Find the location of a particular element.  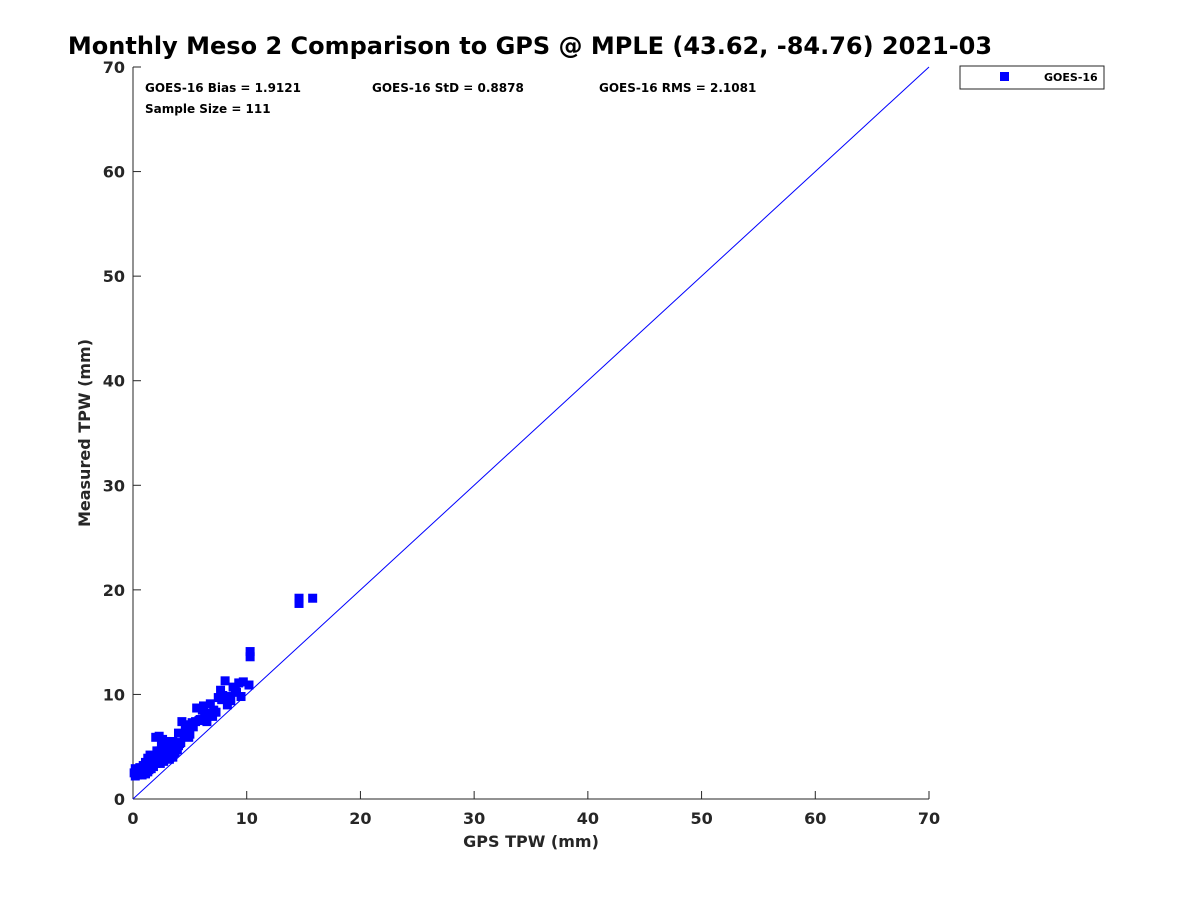

std-stat: GOES-16 StD = 0.8878 is located at coordinates (448, 88).